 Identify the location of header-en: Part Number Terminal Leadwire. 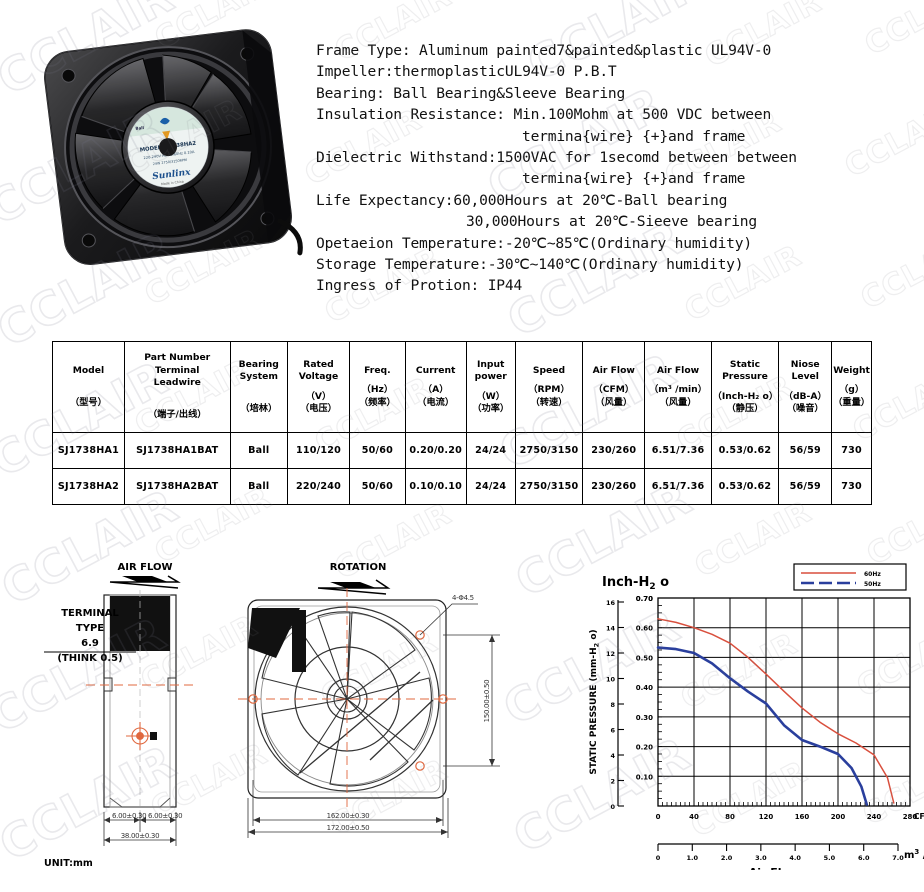
(177, 370).